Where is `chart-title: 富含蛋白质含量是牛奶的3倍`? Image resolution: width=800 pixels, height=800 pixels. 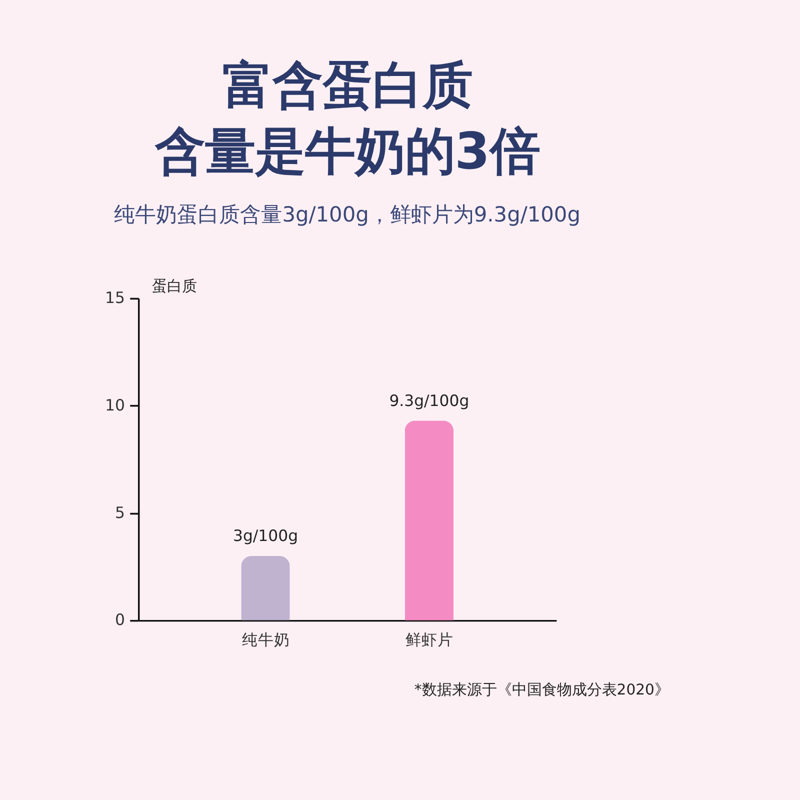
chart-title: 富含蛋白质含量是牛奶的3倍 is located at coordinates (347, 118).